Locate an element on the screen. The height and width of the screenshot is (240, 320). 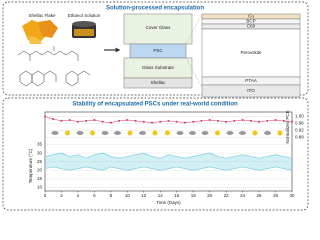
x-tick-label: 10 is located at coordinates (128, 195).